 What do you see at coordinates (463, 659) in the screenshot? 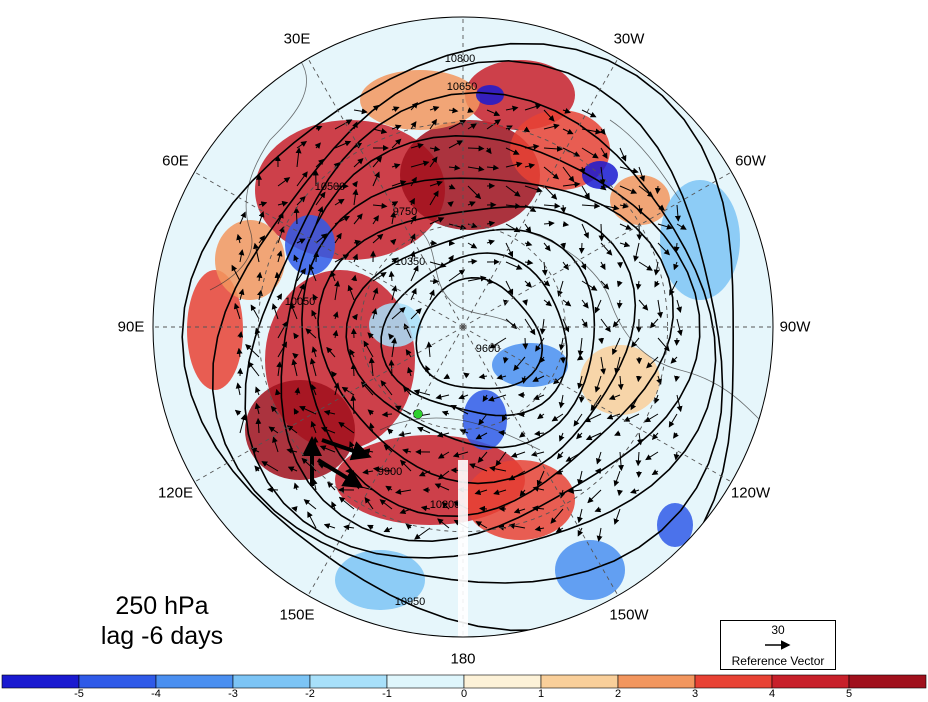
I see `longitude-label: 180` at bounding box center [463, 659].